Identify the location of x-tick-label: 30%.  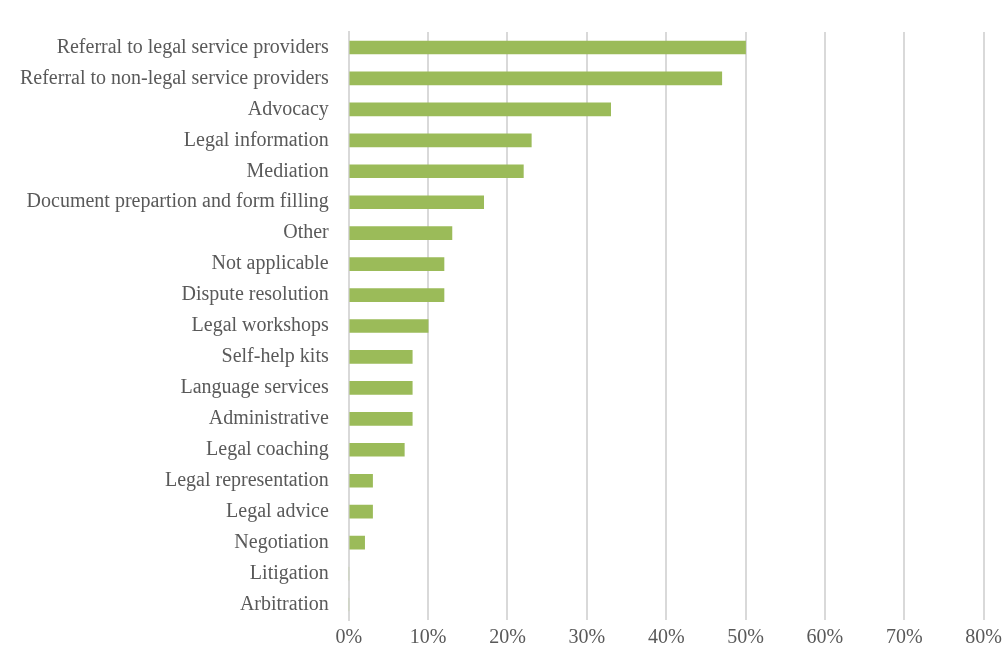
(587, 636).